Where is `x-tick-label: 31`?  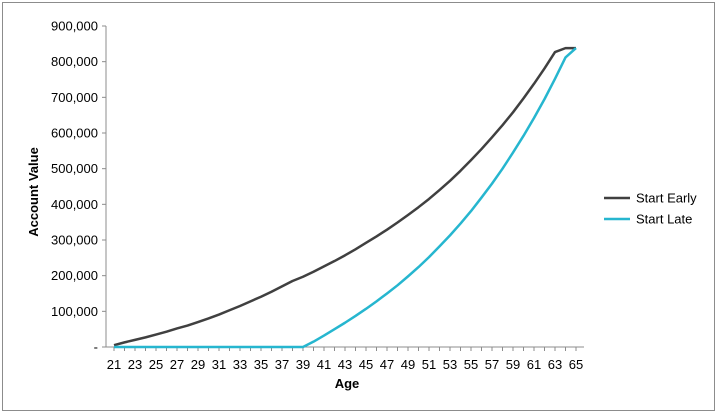 x-tick-label: 31 is located at coordinates (219, 364).